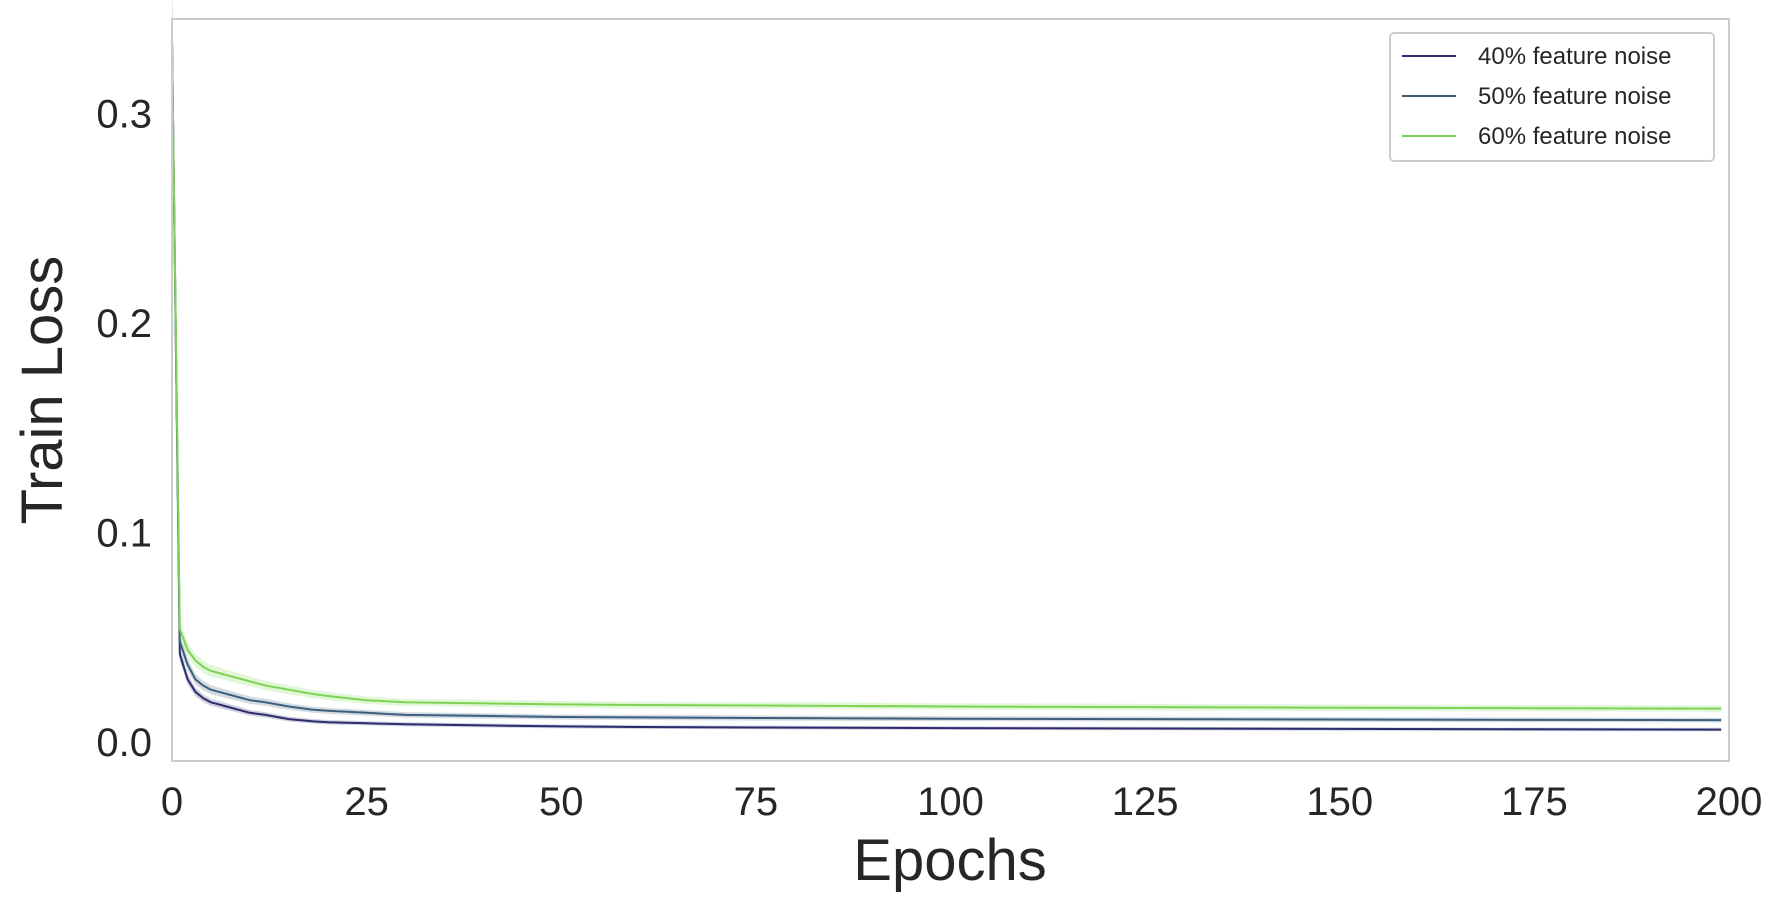 The image size is (1780, 907). I want to click on legend-frame, so click(1552, 97).